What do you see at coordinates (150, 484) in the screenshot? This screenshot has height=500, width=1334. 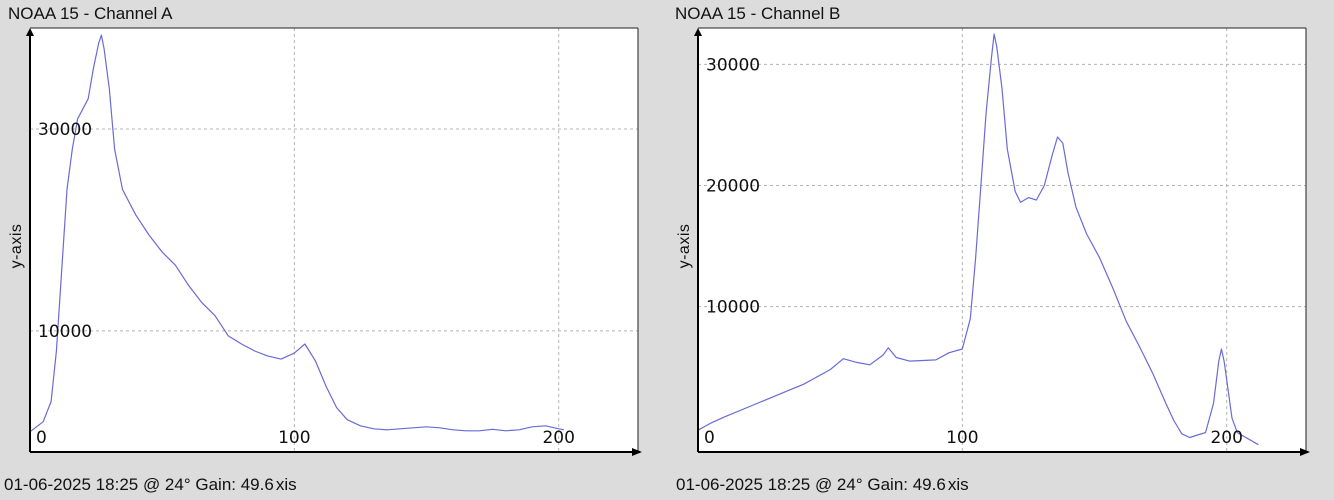 I see `chart-a-footer: 01-06-2025 18:25 @ 24° Gain: 49.6 xis` at bounding box center [150, 484].